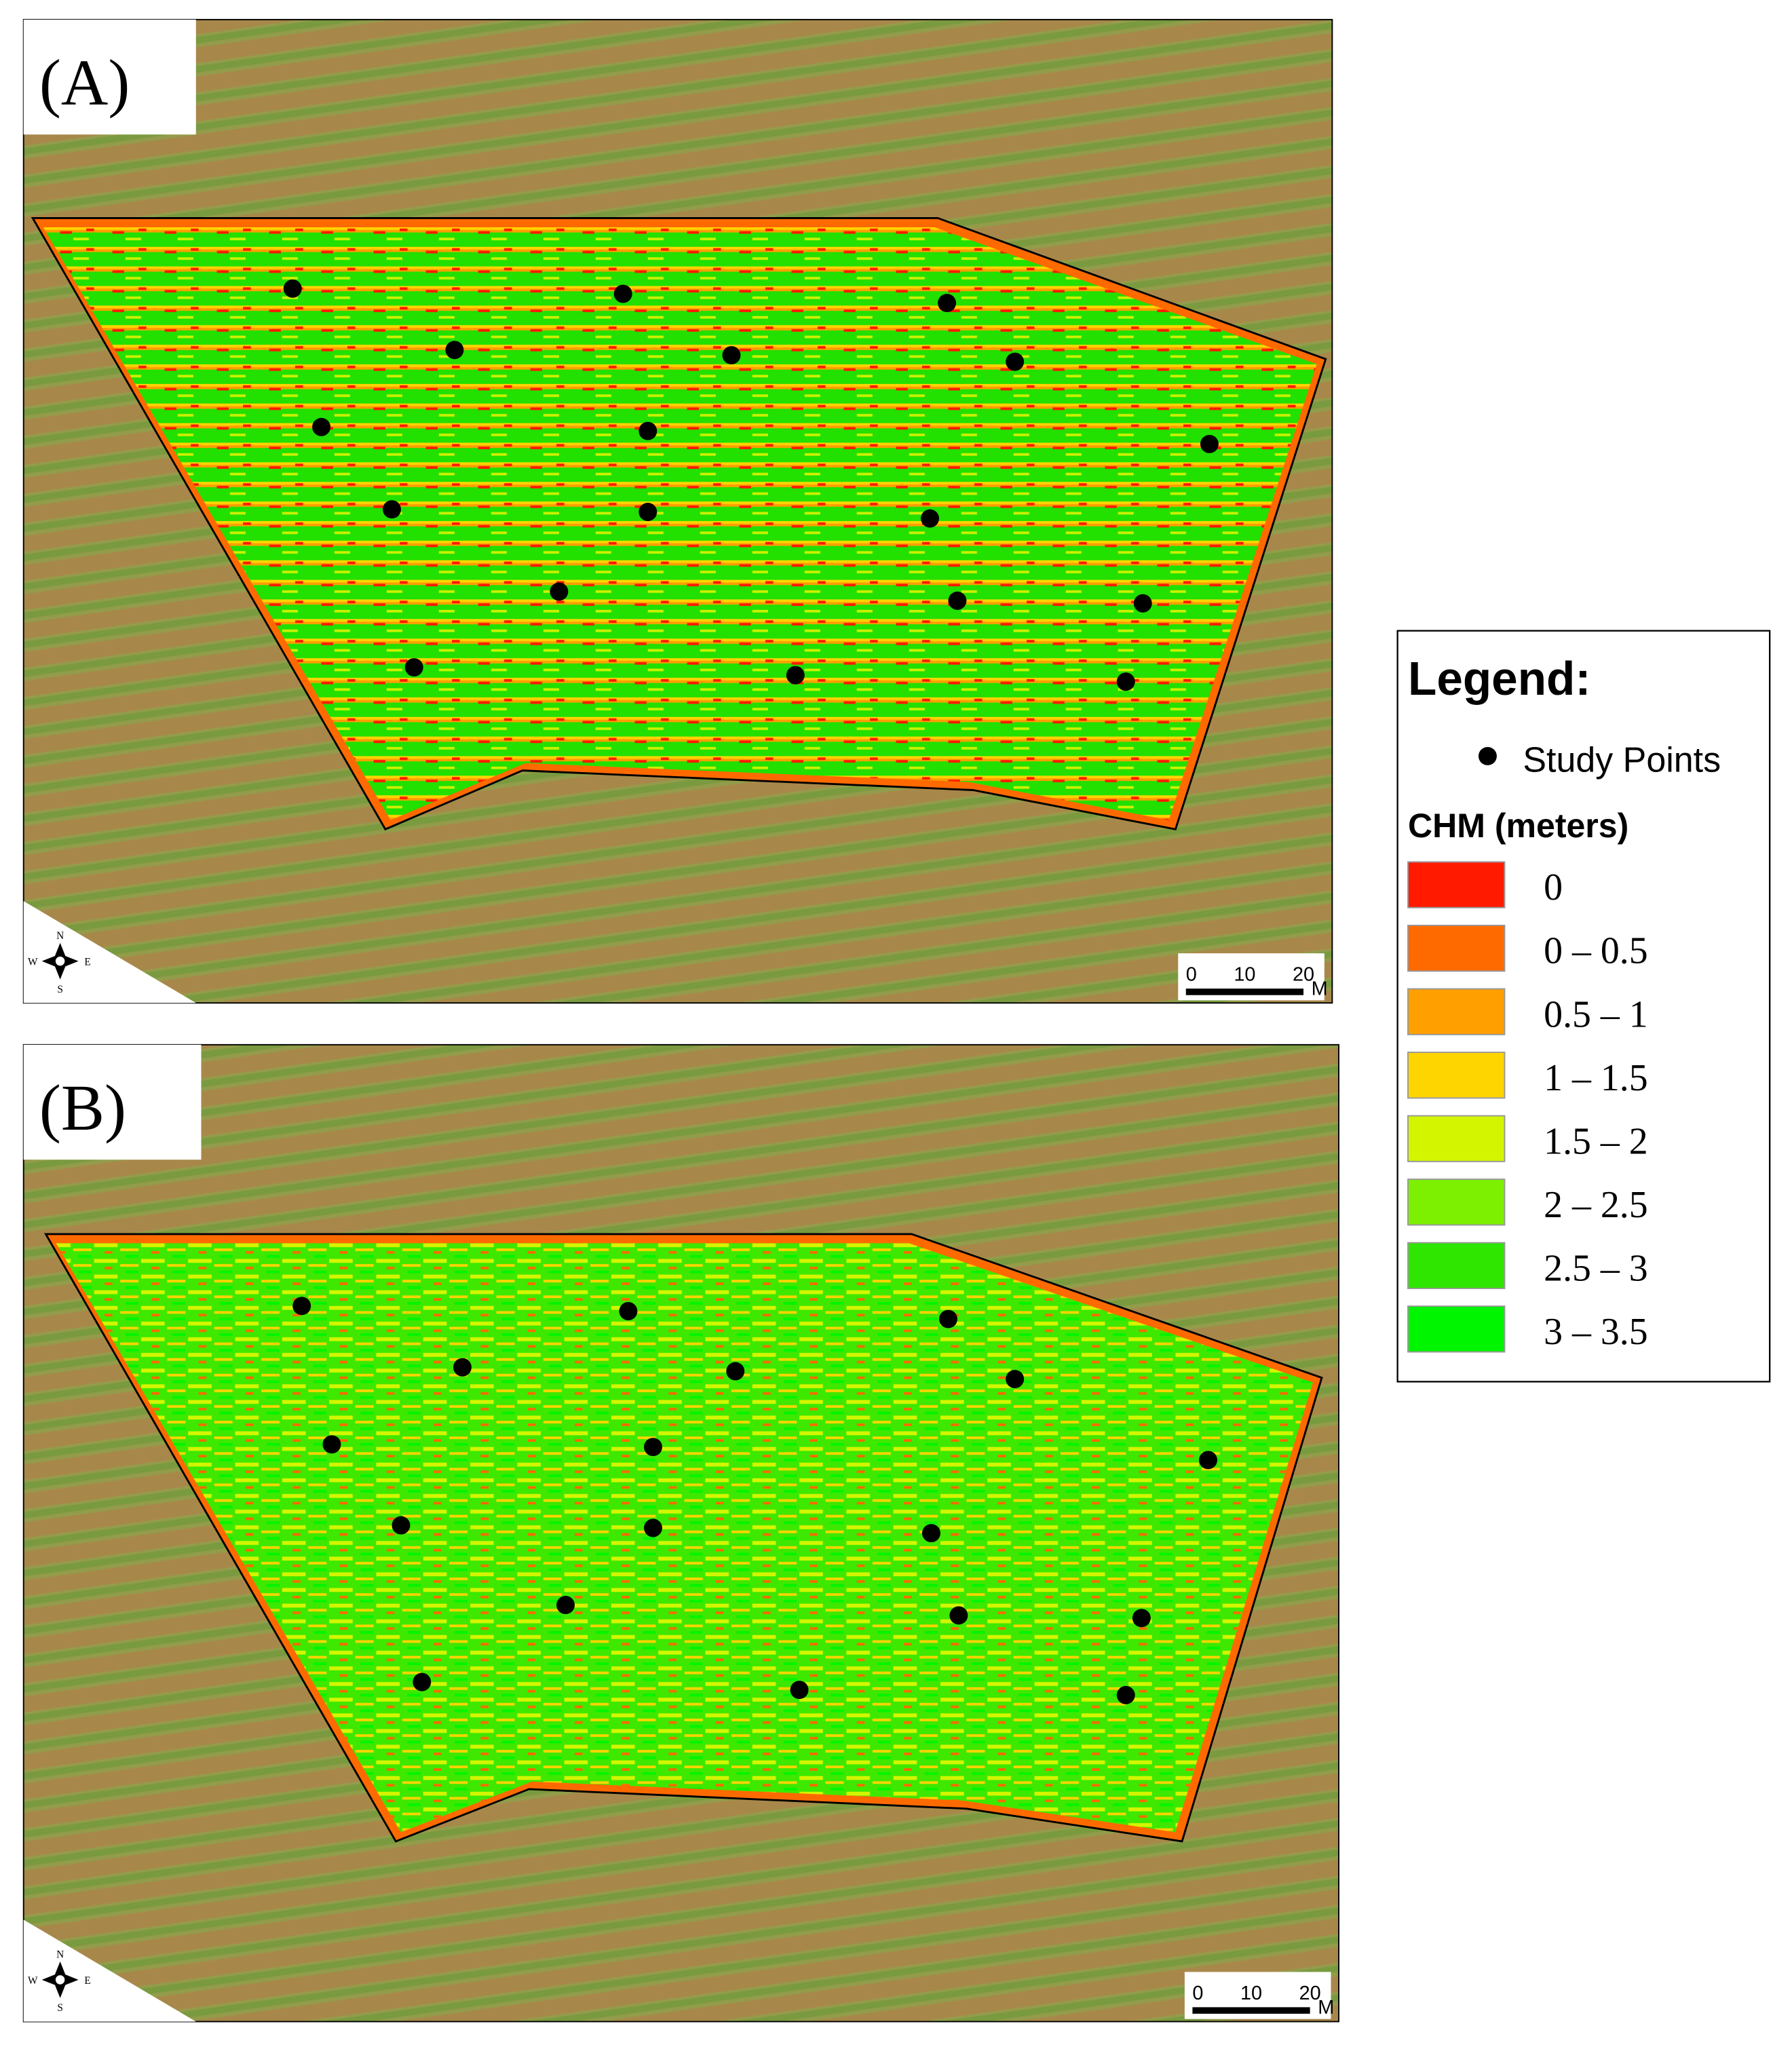 The width and height of the screenshot is (1792, 2049). What do you see at coordinates (1622, 760) in the screenshot?
I see `legend-point-label: Study Points` at bounding box center [1622, 760].